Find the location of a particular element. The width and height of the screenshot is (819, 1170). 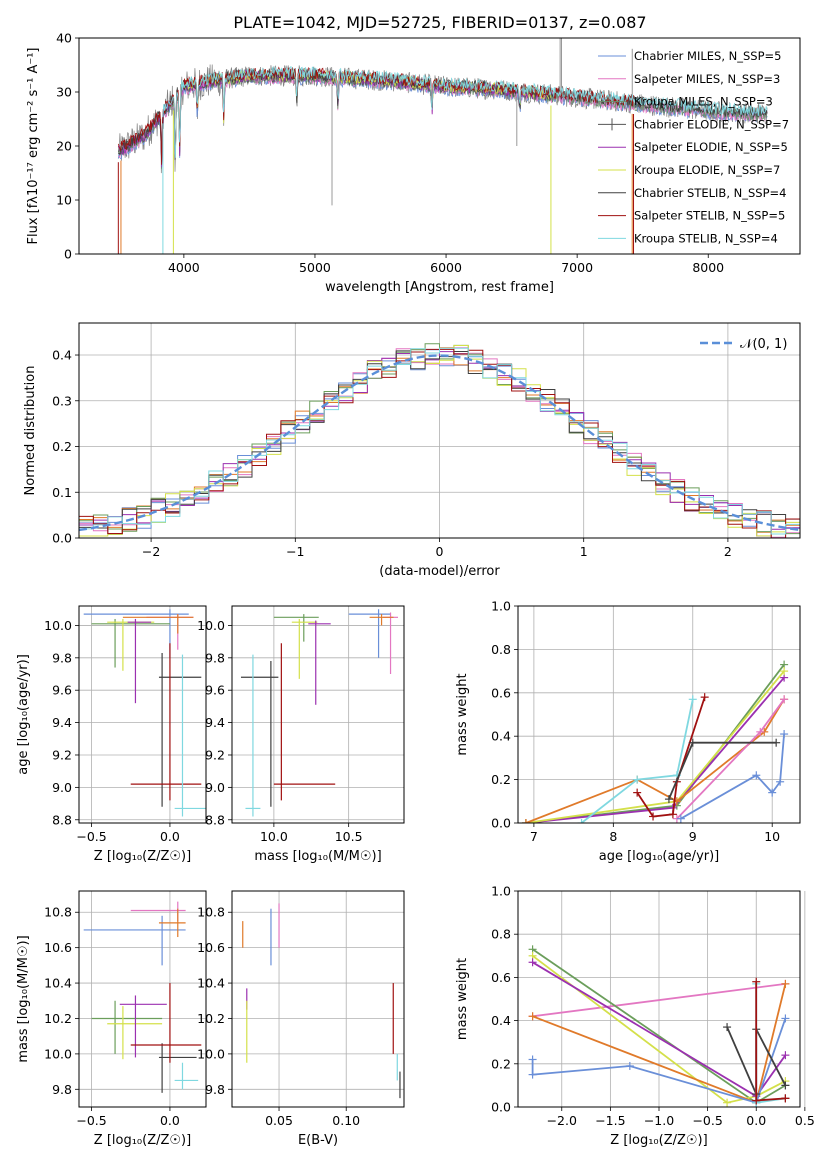

axis-label-x: mass [log₁₀(M/M☉)] is located at coordinates (317, 856).